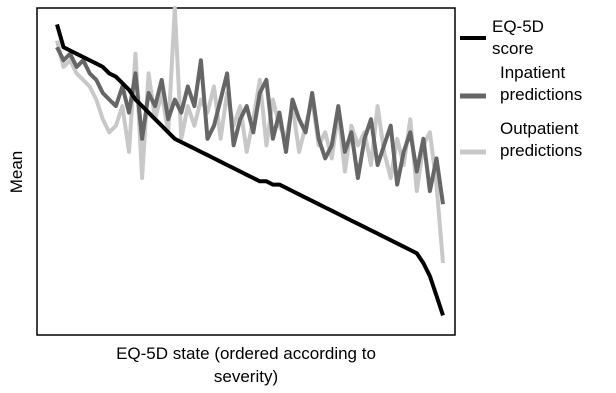  What do you see at coordinates (518, 37) in the screenshot?
I see `legend-label: EQ-5D score` at bounding box center [518, 37].